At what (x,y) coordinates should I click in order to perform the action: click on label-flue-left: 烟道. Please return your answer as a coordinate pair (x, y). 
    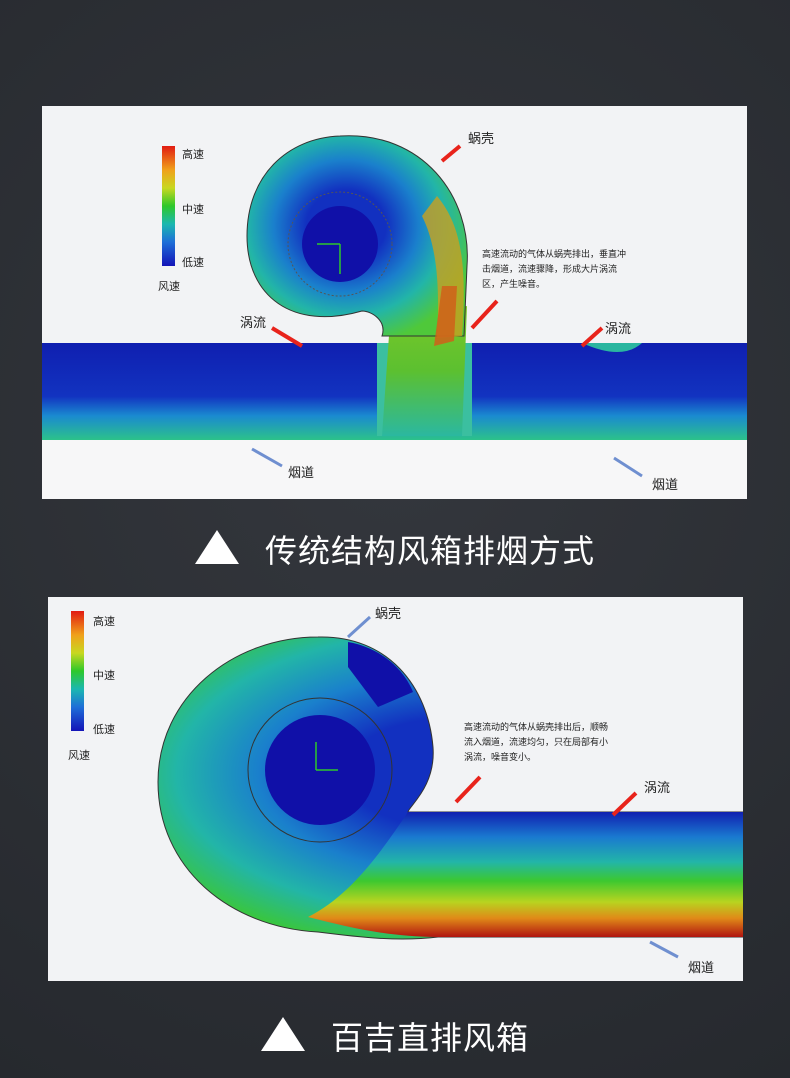
    Looking at the image, I should click on (301, 473).